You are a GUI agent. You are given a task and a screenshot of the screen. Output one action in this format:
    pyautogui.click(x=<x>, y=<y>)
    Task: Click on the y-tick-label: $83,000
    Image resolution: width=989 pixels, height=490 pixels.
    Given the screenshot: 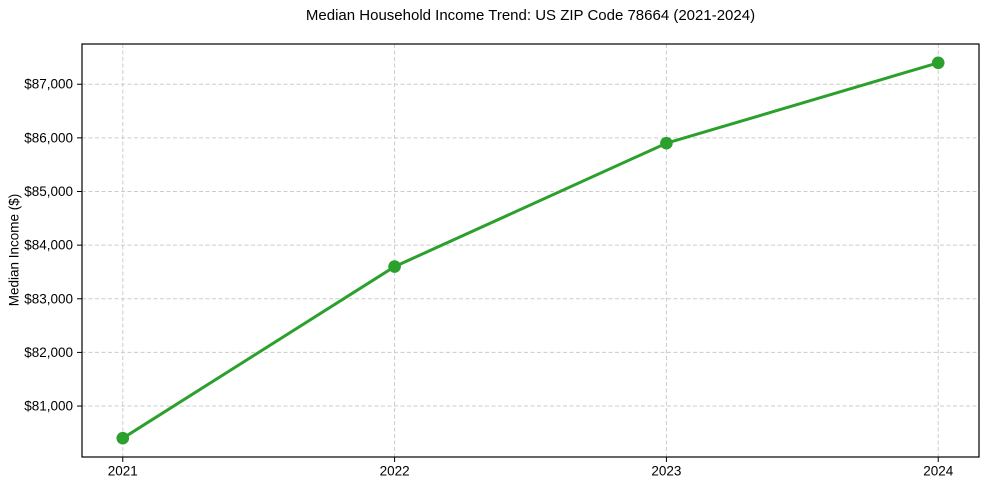 What is the action you would take?
    pyautogui.click(x=48, y=298)
    